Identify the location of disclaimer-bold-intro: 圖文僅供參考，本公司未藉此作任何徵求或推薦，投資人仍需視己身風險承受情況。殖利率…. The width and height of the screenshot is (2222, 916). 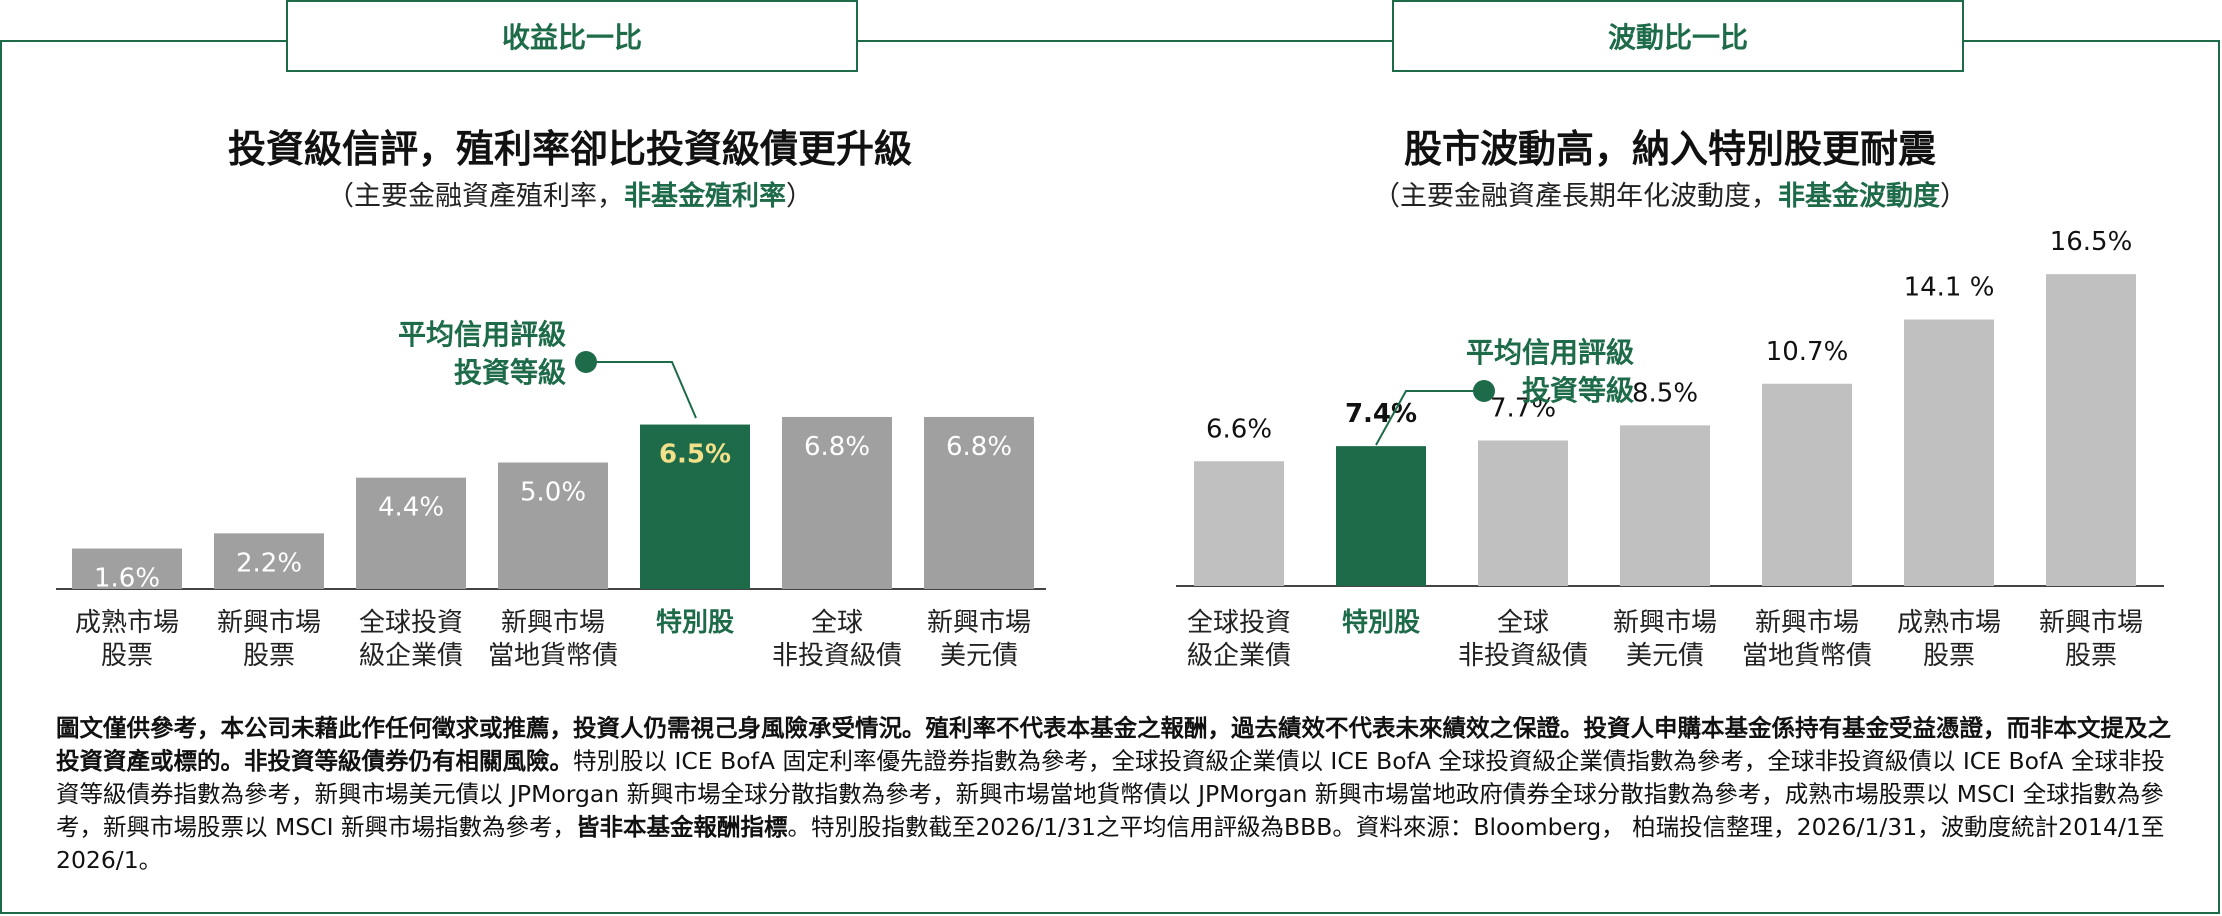
(1113, 744).